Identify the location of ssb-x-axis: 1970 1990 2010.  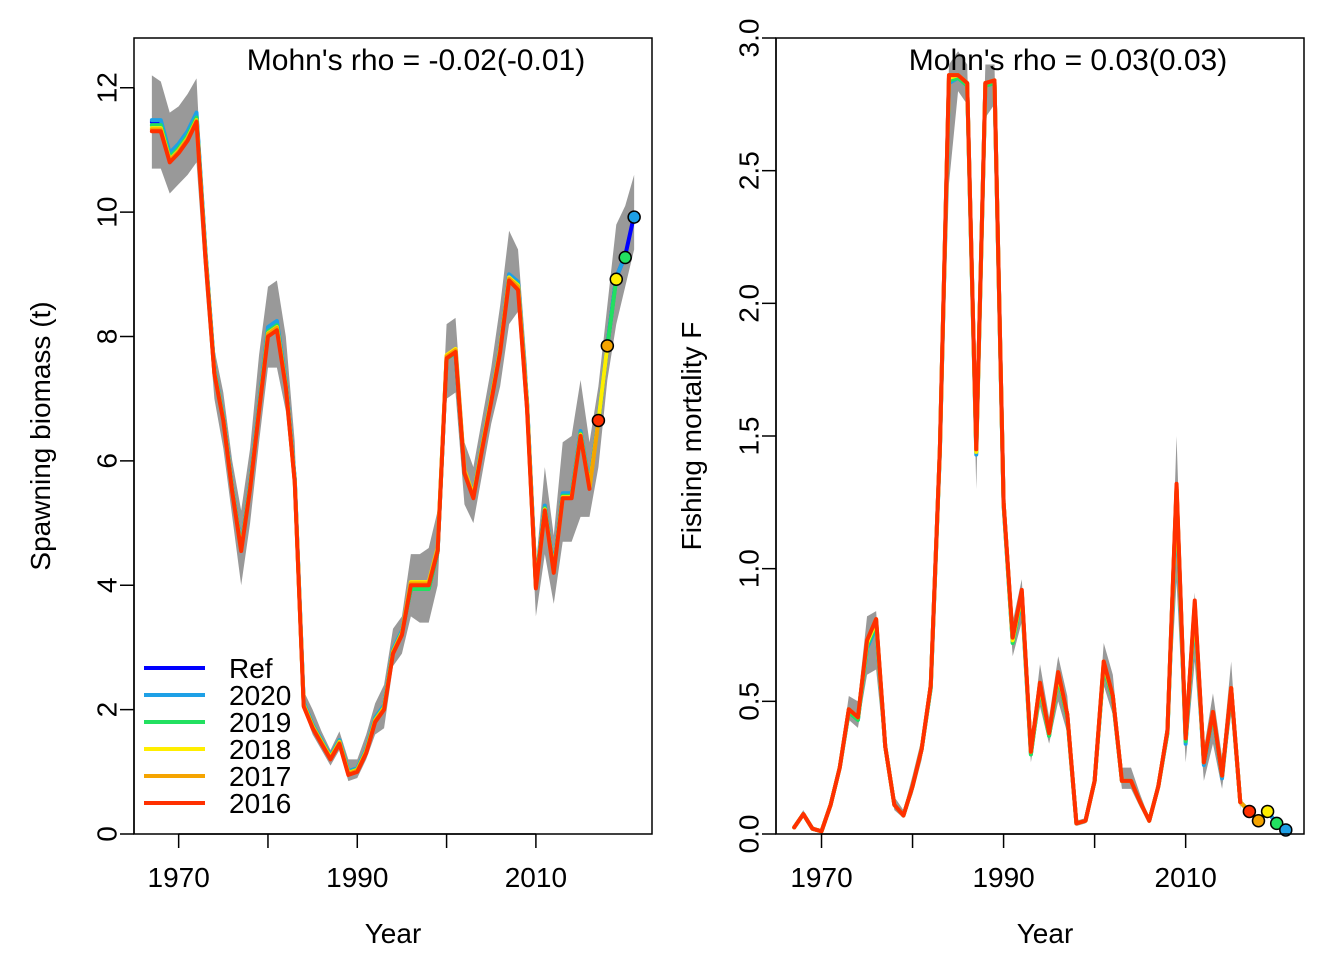
(357, 863).